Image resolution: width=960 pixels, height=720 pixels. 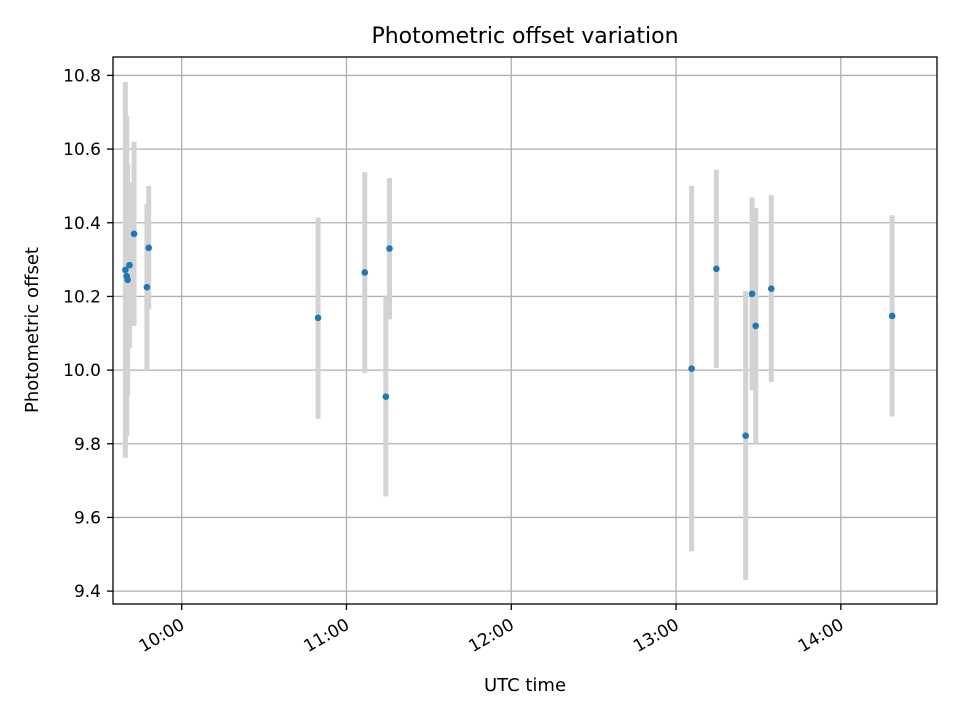 What do you see at coordinates (82, 297) in the screenshot?
I see `y-tick-label: 10.2` at bounding box center [82, 297].